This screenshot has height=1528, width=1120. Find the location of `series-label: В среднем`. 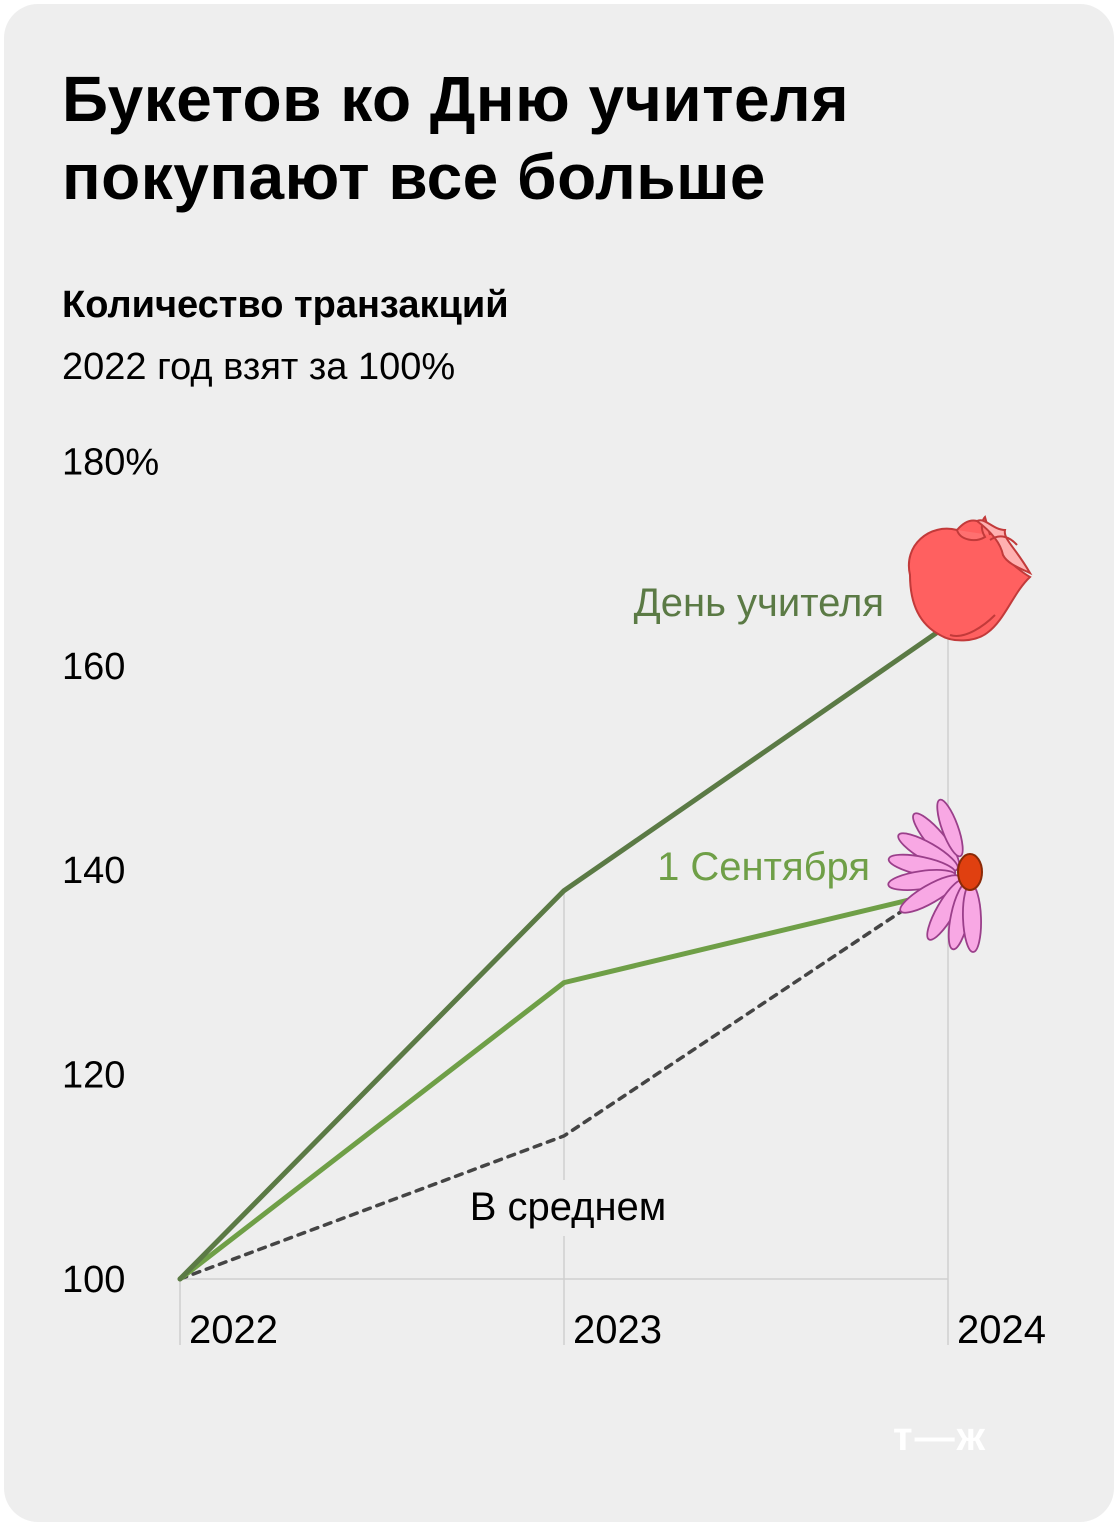

series-label: В среднем is located at coordinates (568, 1207).